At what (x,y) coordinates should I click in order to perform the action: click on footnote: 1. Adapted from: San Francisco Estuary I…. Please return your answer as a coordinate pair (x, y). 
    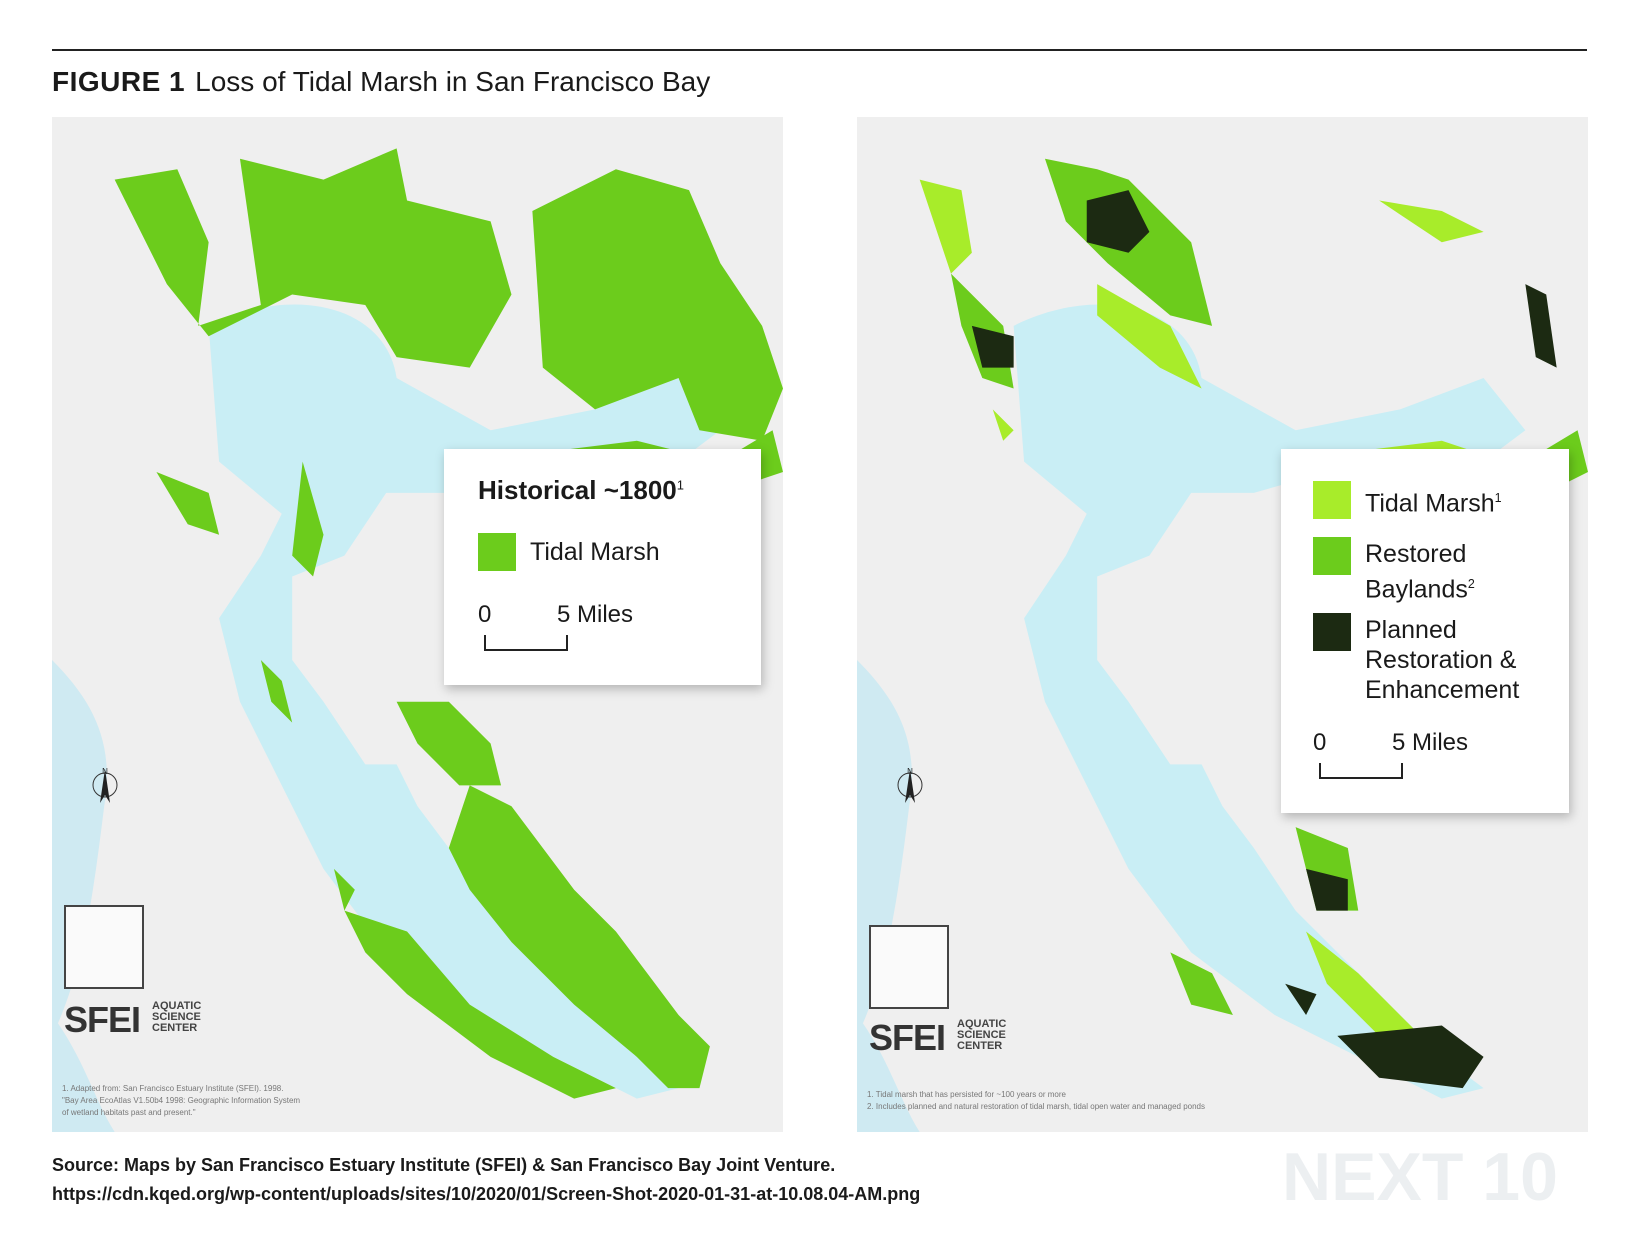
    Looking at the image, I should click on (173, 1088).